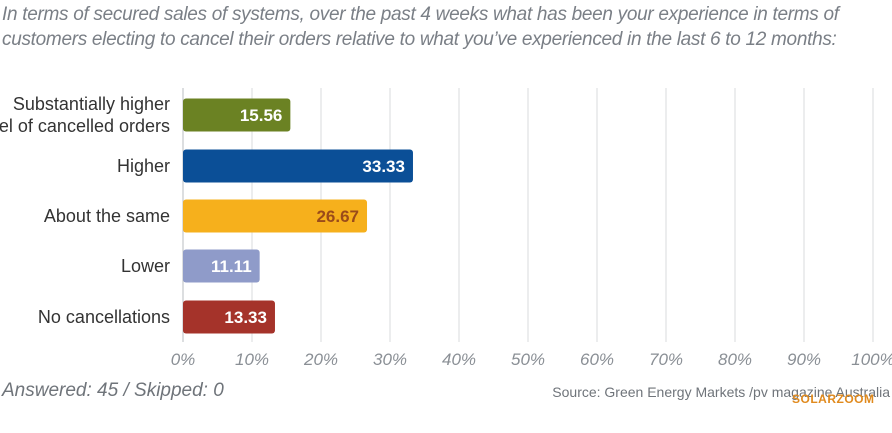  I want to click on x-tick-label: 30%, so click(390, 359).